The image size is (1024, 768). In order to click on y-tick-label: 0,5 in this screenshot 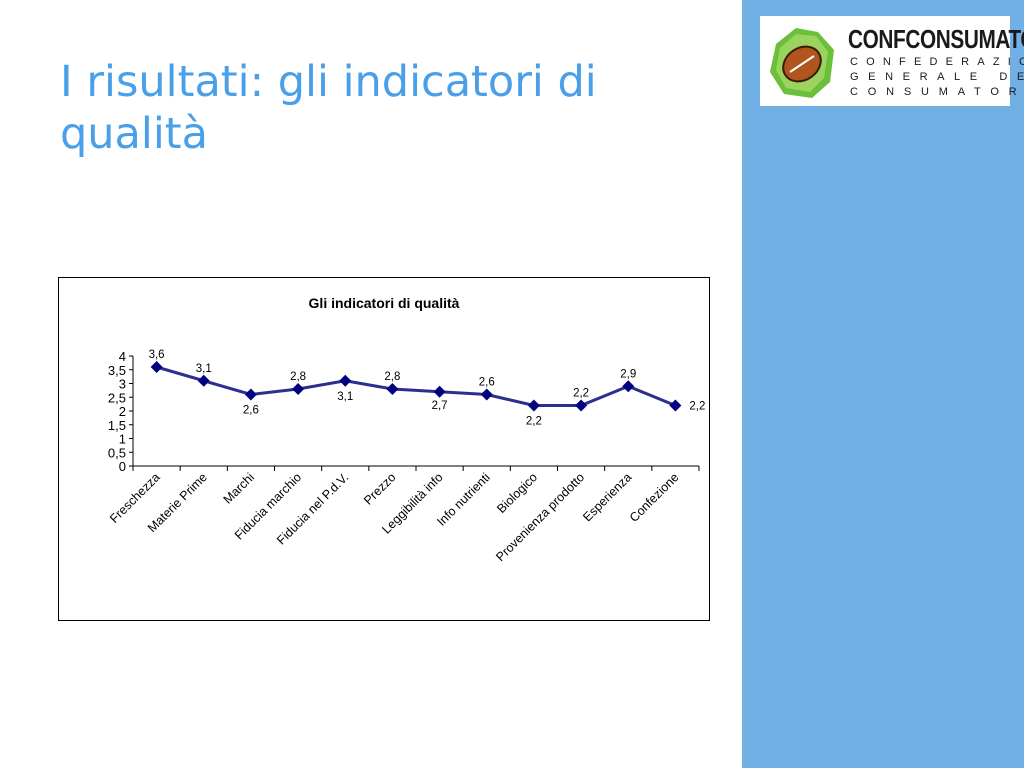, I will do `click(117, 452)`.